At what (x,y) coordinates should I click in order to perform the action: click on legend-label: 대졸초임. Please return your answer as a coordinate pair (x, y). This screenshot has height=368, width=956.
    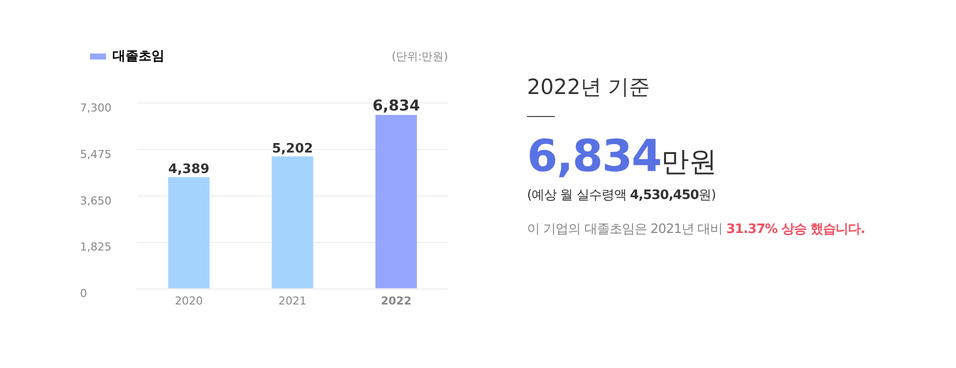
    Looking at the image, I should click on (138, 56).